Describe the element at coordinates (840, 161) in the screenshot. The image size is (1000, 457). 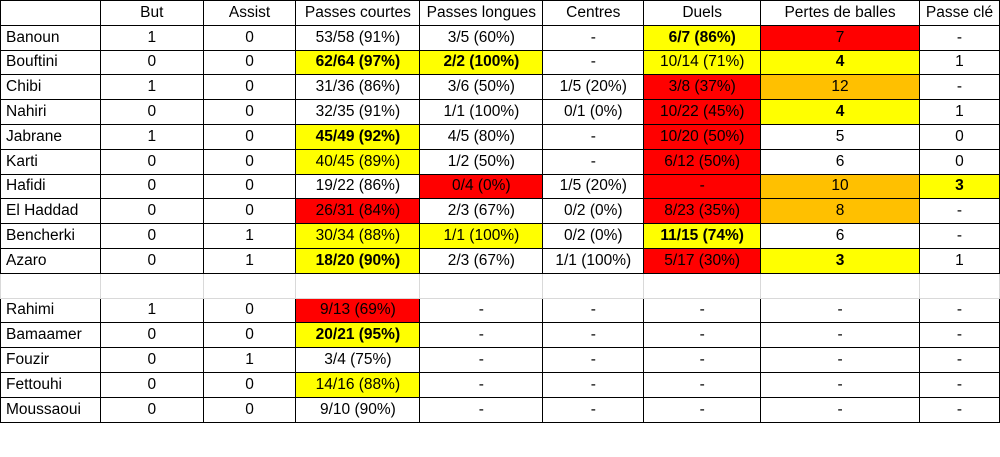
I see `pertes-de-balles-cell: 6` at that location.